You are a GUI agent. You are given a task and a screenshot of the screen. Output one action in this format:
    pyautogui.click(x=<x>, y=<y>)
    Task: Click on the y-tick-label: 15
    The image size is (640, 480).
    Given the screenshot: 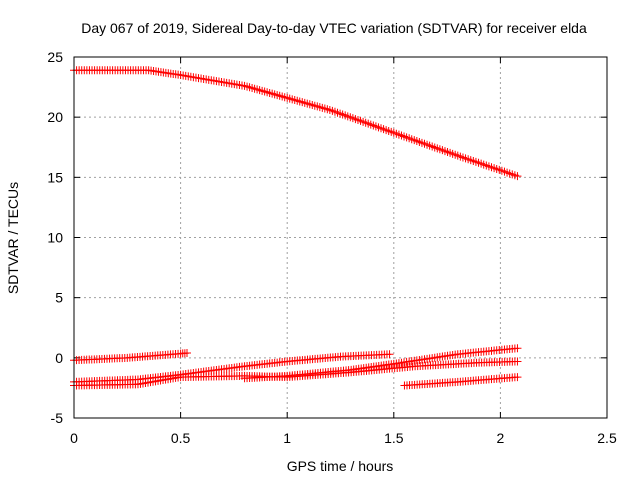 What is the action you would take?
    pyautogui.click(x=55, y=177)
    